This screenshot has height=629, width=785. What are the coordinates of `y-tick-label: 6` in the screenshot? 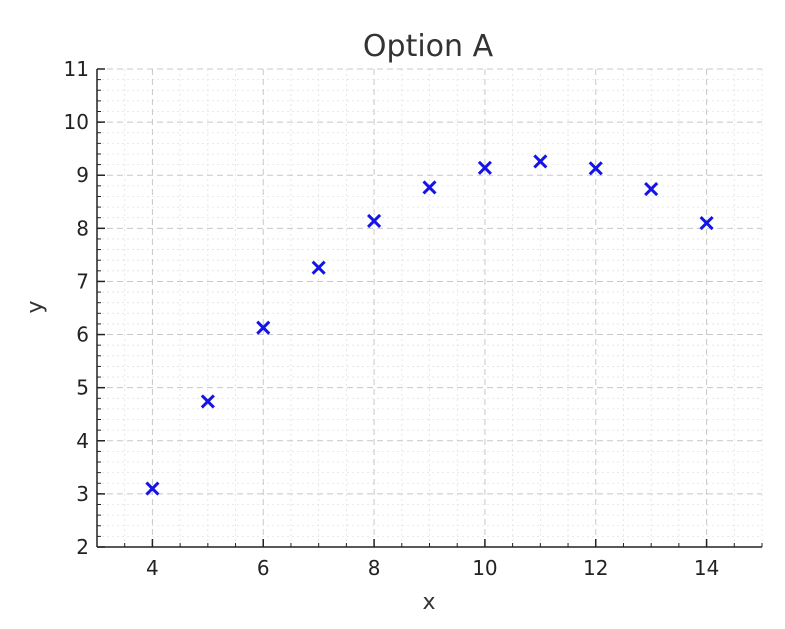 It's located at (82, 335).